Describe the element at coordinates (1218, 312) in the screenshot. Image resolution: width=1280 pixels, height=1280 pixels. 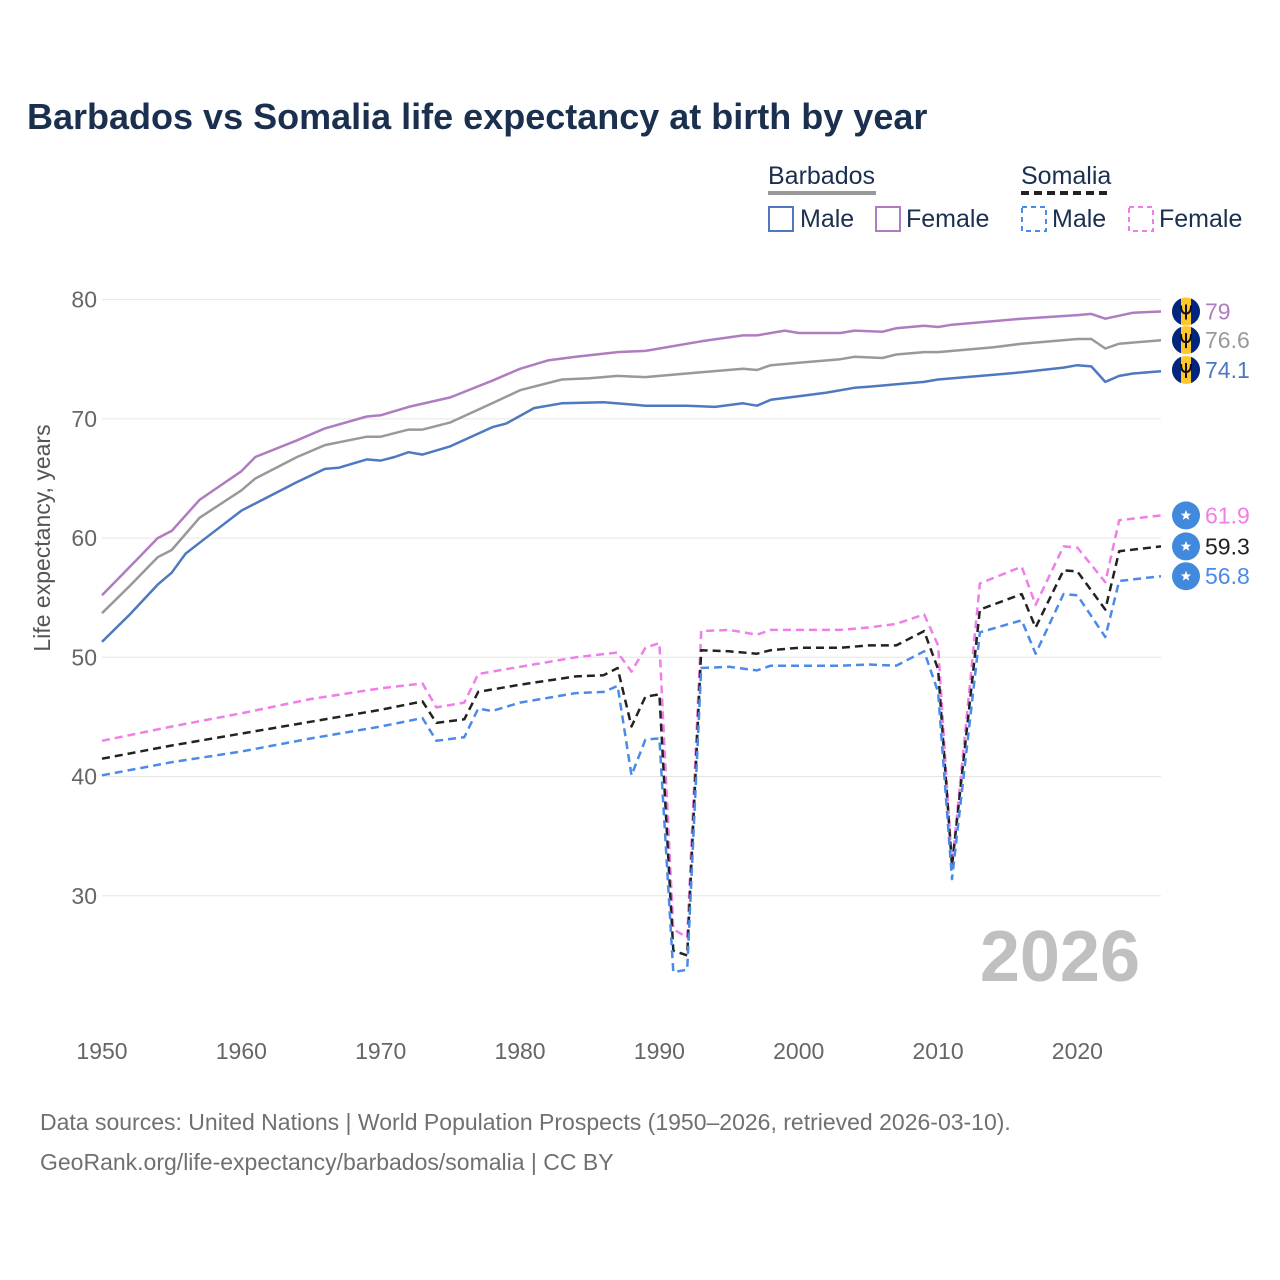
I see `end-value-label: 79` at that location.